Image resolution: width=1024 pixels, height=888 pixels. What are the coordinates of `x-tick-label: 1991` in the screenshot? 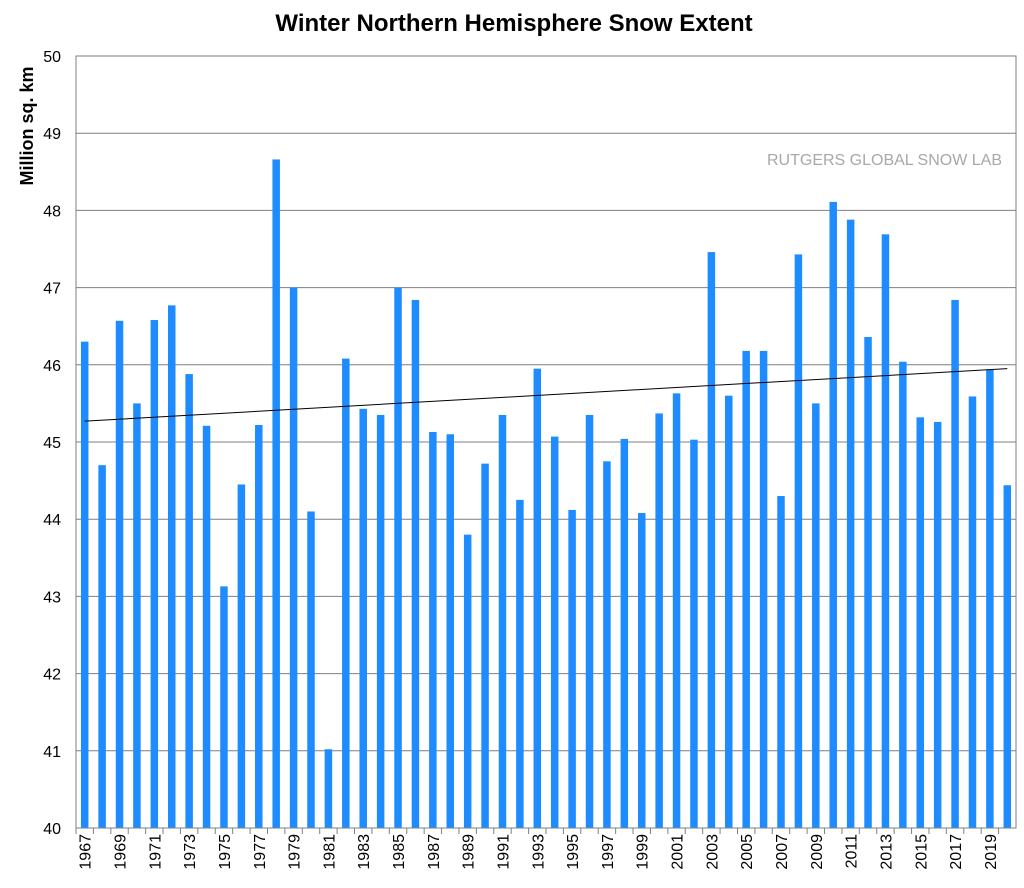 It's located at (504, 852).